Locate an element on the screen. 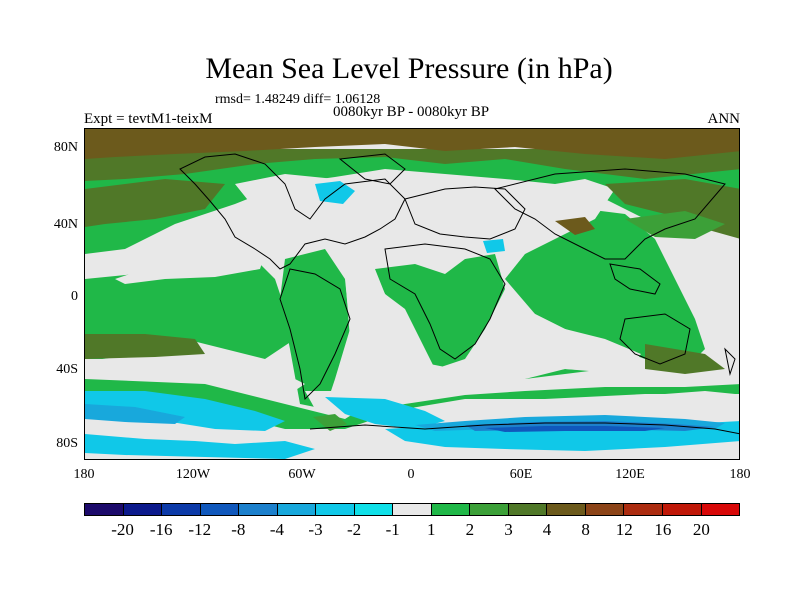  pressure-anomaly-pos8 is located at coordinates (412, 182).